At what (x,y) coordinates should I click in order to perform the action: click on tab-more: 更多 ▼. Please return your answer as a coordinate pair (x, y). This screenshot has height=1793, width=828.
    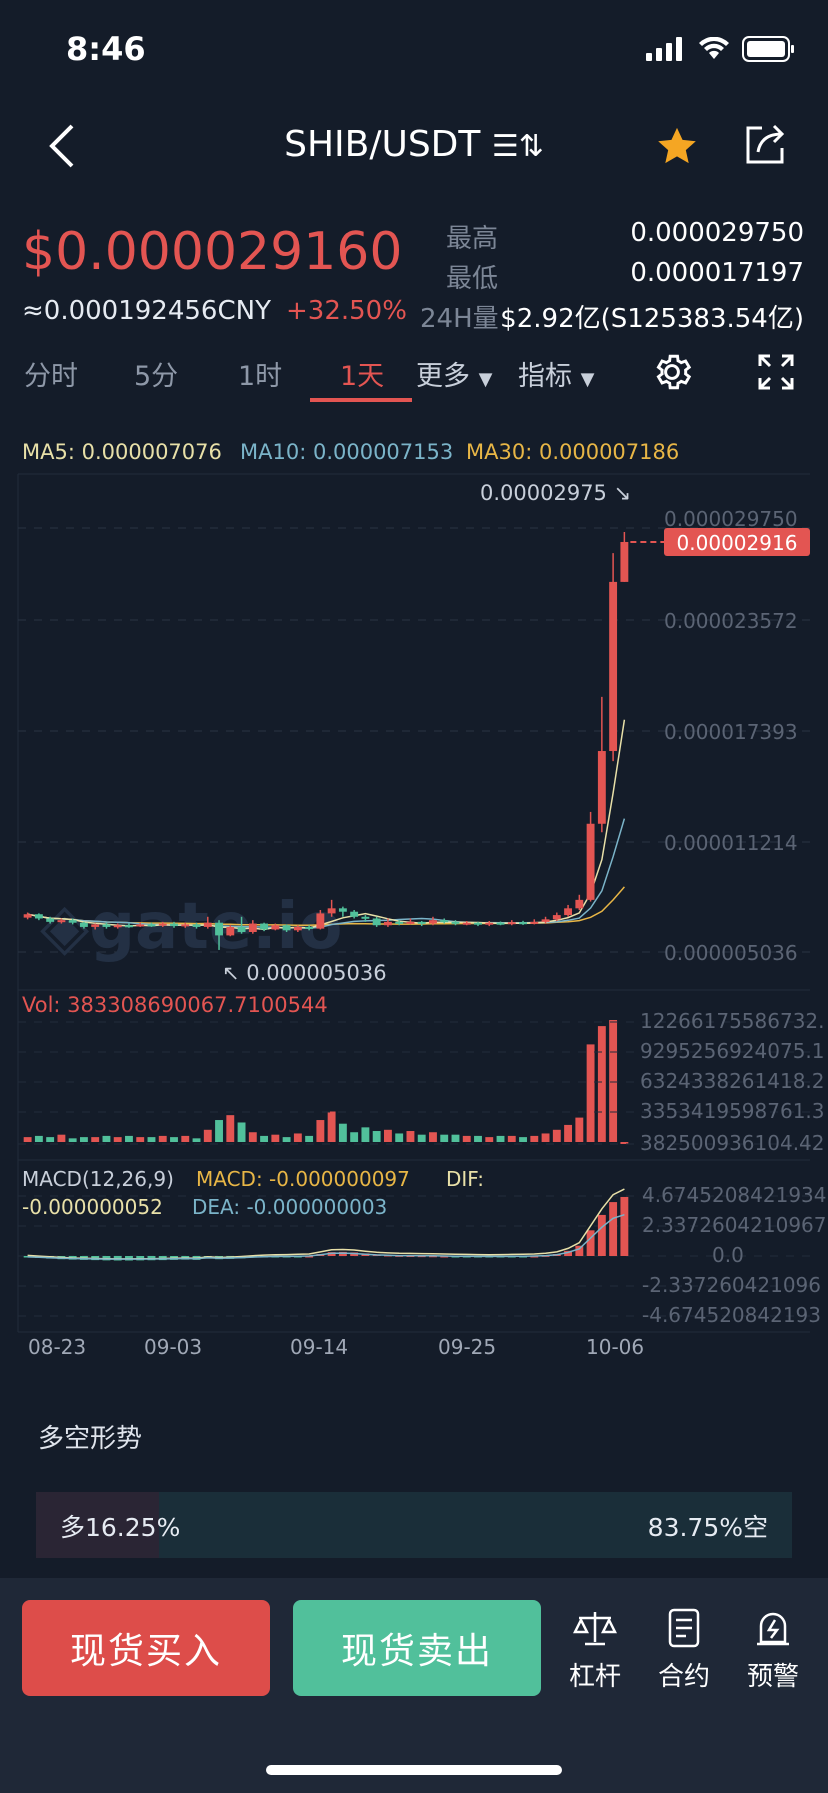
    Looking at the image, I should click on (454, 373).